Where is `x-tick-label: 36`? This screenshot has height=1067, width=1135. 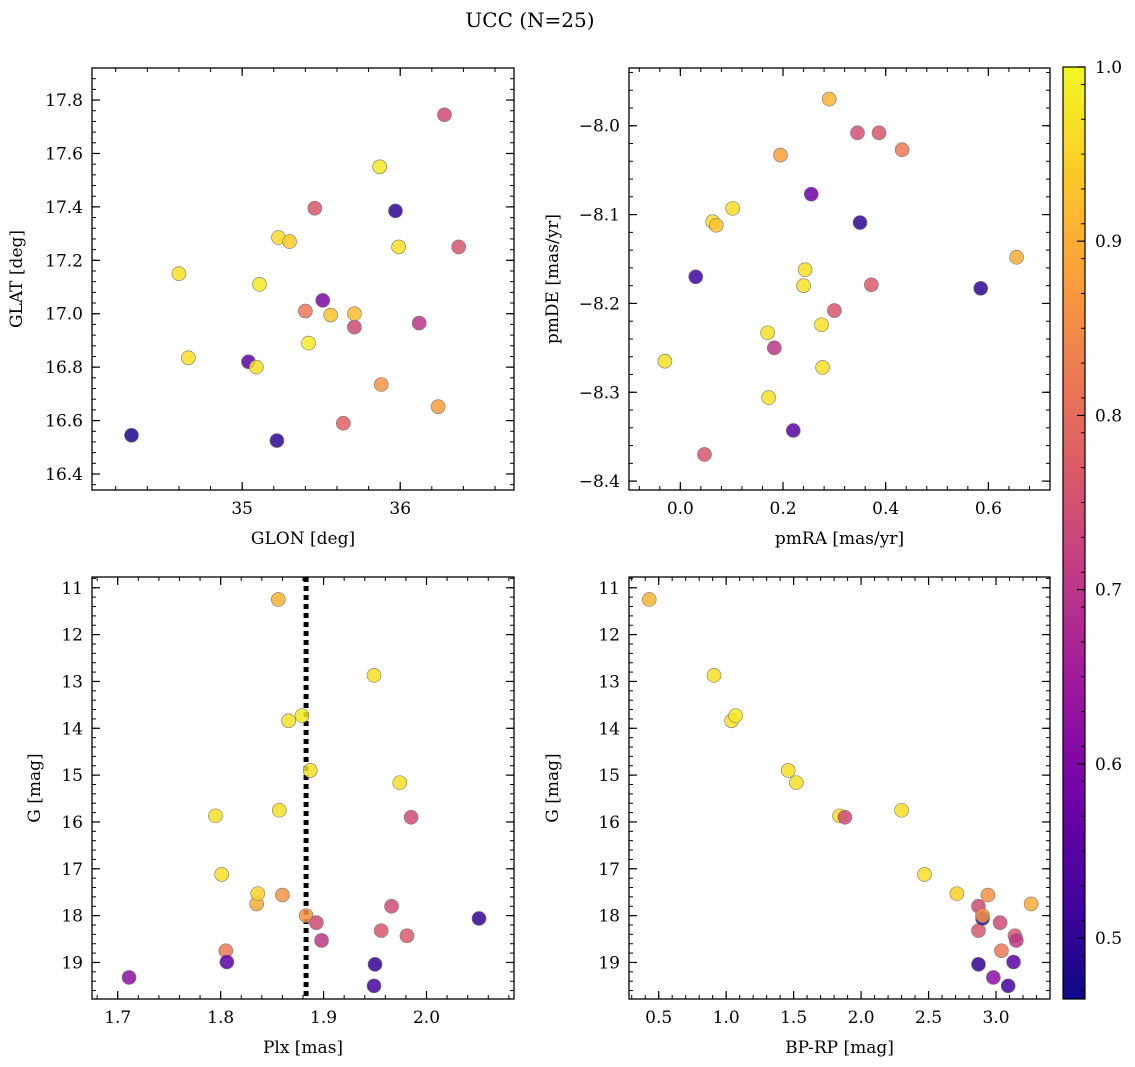 x-tick-label: 36 is located at coordinates (400, 509).